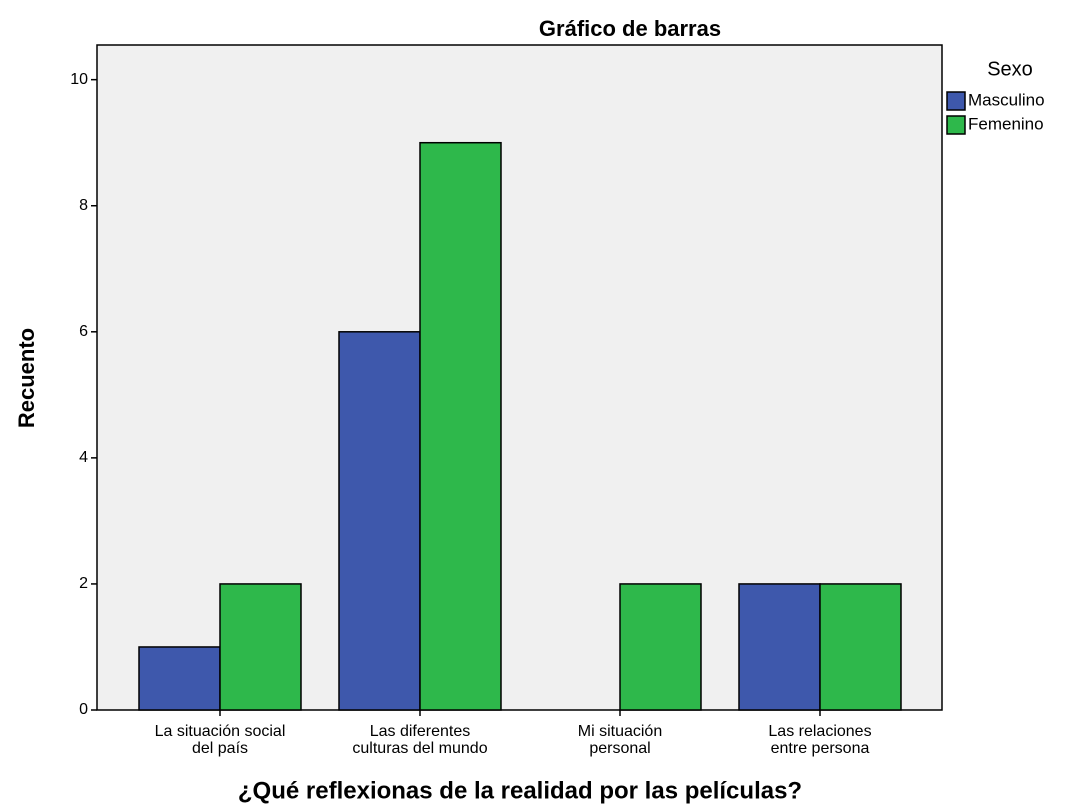 The width and height of the screenshot is (1077, 807). What do you see at coordinates (1006, 123) in the screenshot?
I see `legend-label: Femenino` at bounding box center [1006, 123].